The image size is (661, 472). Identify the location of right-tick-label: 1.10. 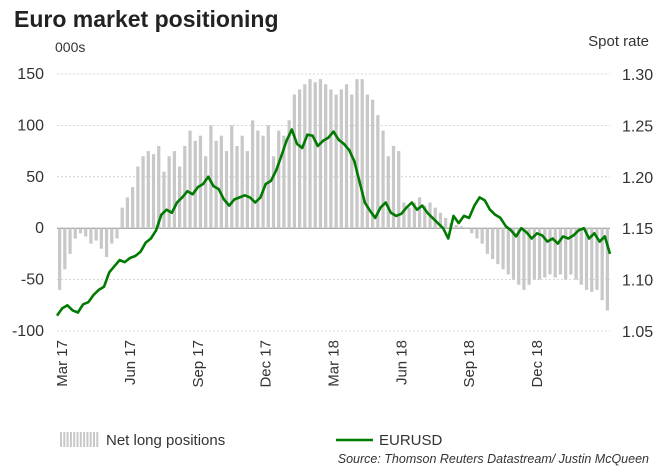
(637, 281).